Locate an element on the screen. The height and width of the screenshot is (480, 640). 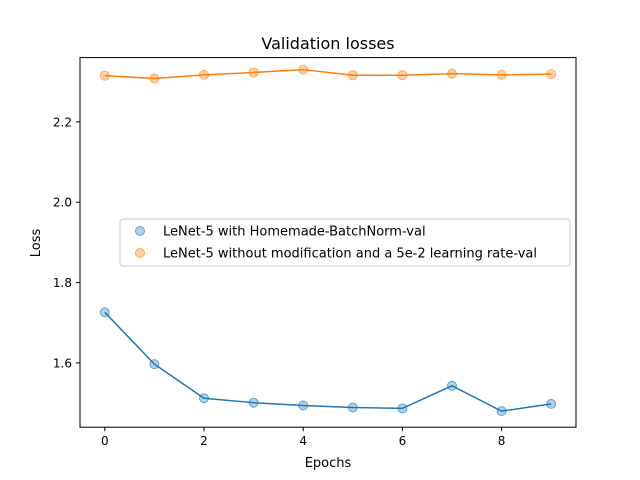
x-axis-label: Epochs is located at coordinates (328, 463).